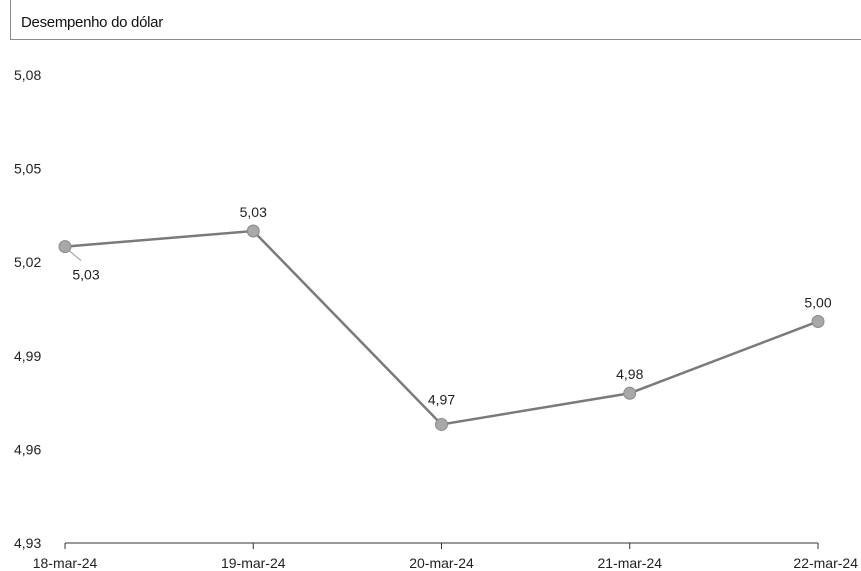  What do you see at coordinates (27, 262) in the screenshot?
I see `y-tick-label: 5,02` at bounding box center [27, 262].